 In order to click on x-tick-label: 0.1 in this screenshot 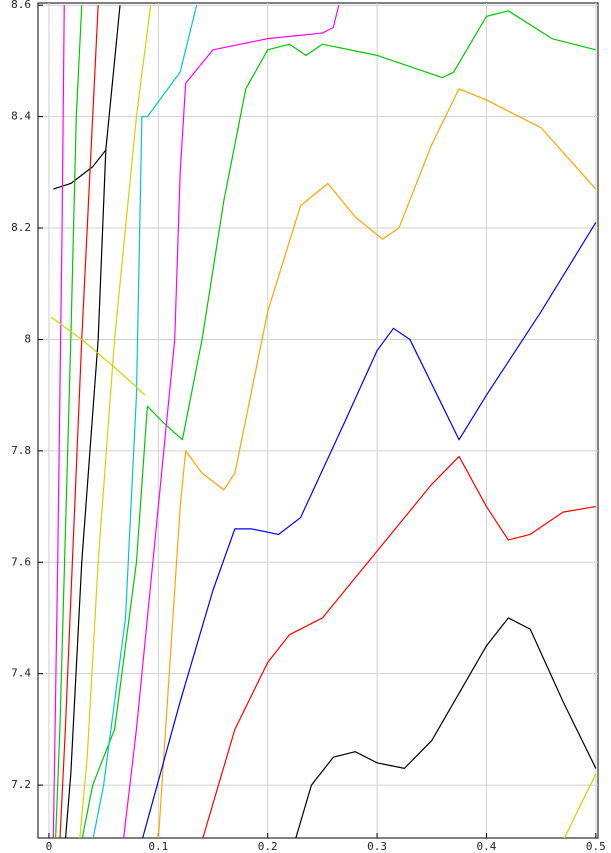, I will do `click(158, 846)`.